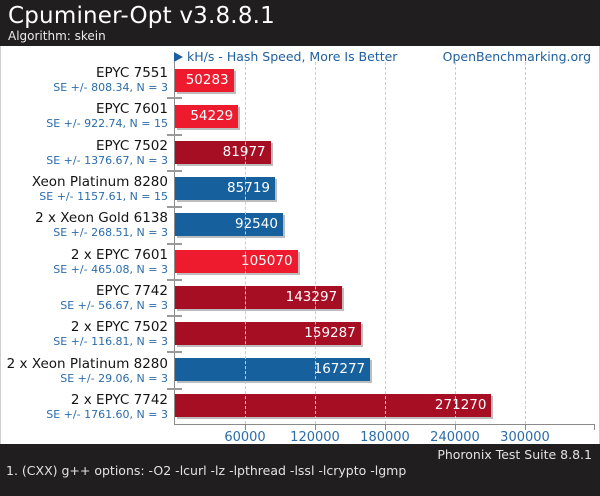 This screenshot has height=496, width=600. I want to click on bar-label-group: EPYC 7502 SE +/- 1376.67, N = 3, so click(86, 153).